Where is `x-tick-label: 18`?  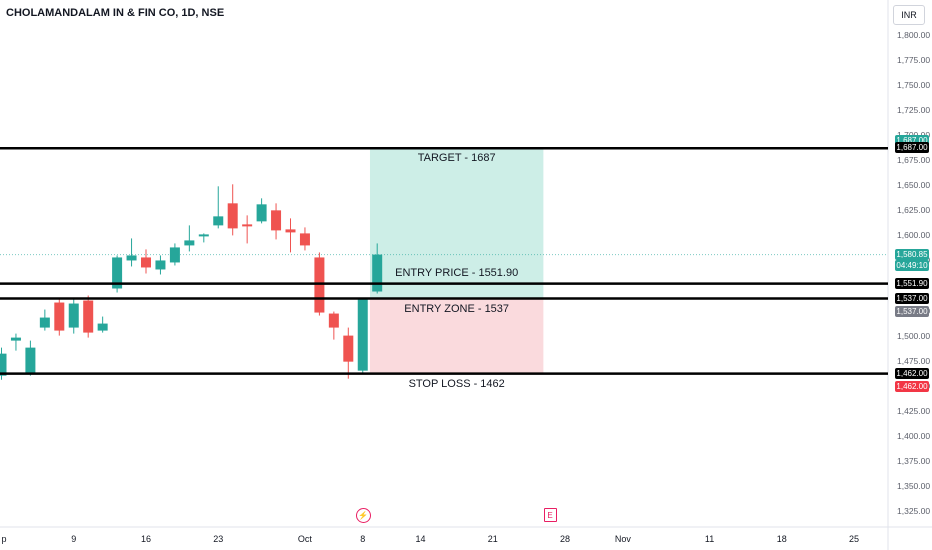
x-tick-label: 18 is located at coordinates (781, 539).